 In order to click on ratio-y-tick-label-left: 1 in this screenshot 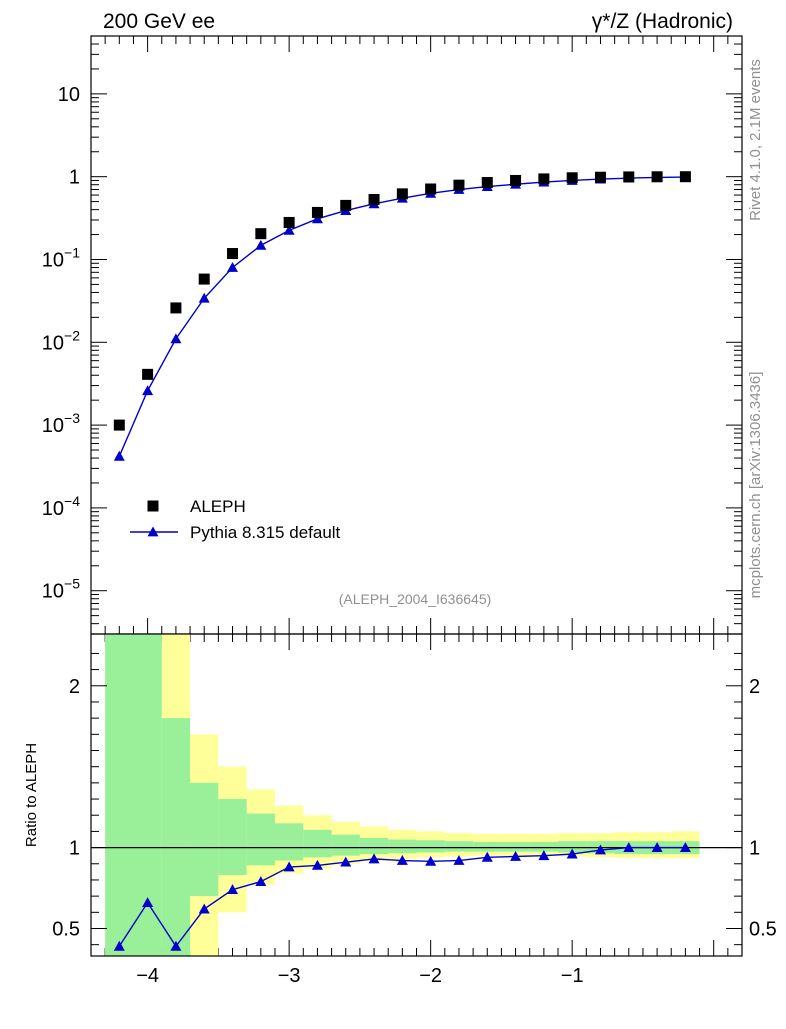, I will do `click(74, 849)`.